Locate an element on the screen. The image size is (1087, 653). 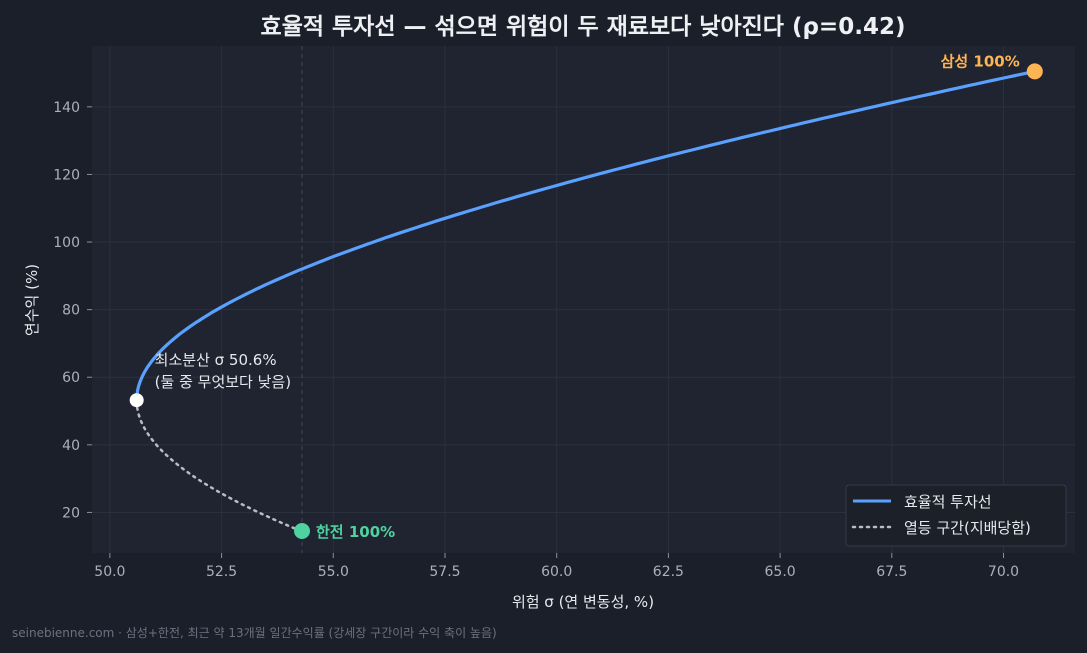
y-tick-label: 100 is located at coordinates (66, 243).